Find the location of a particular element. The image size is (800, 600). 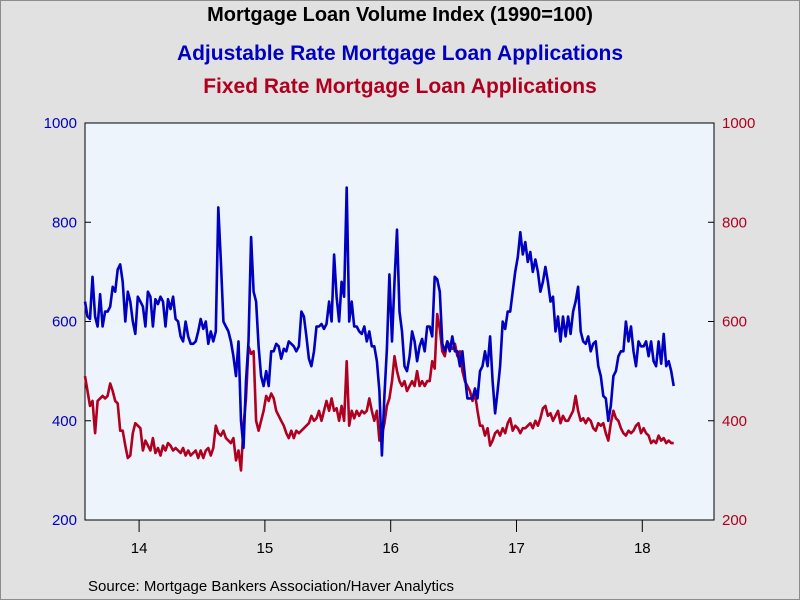

left-tick-label: 800 is located at coordinates (64, 222).